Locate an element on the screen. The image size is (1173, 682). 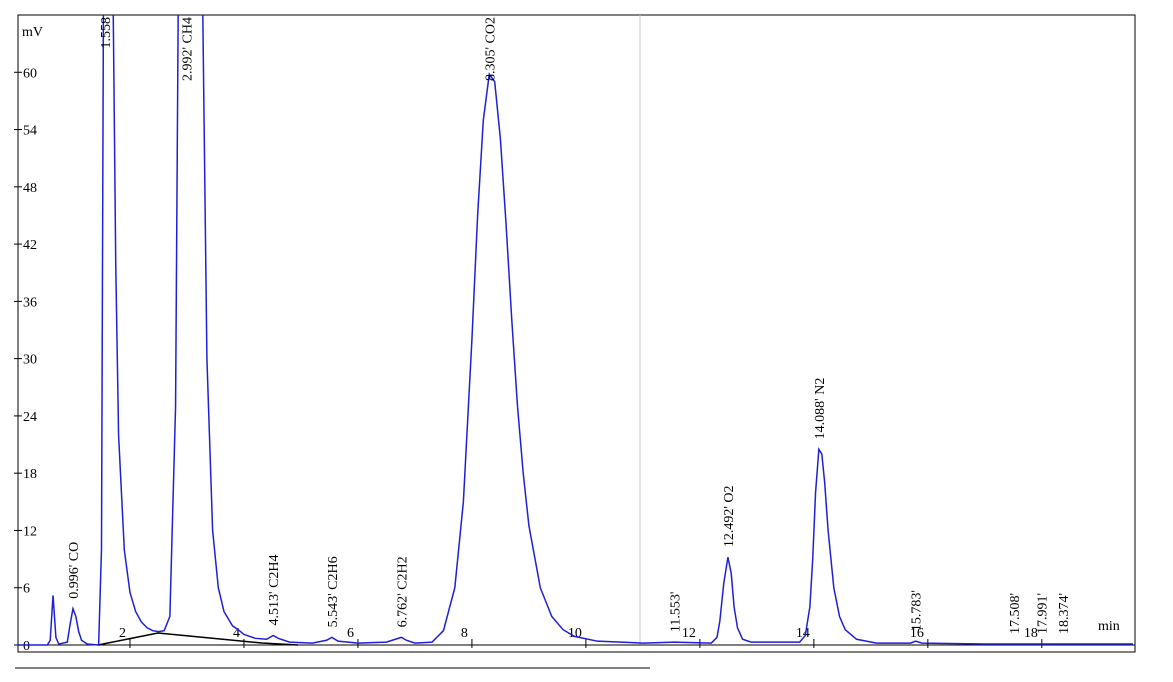
y-axis-label: mV is located at coordinates (32, 32).